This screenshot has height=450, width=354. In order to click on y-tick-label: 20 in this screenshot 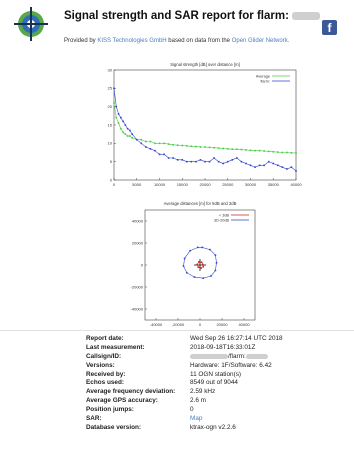, I will do `click(110, 106)`.